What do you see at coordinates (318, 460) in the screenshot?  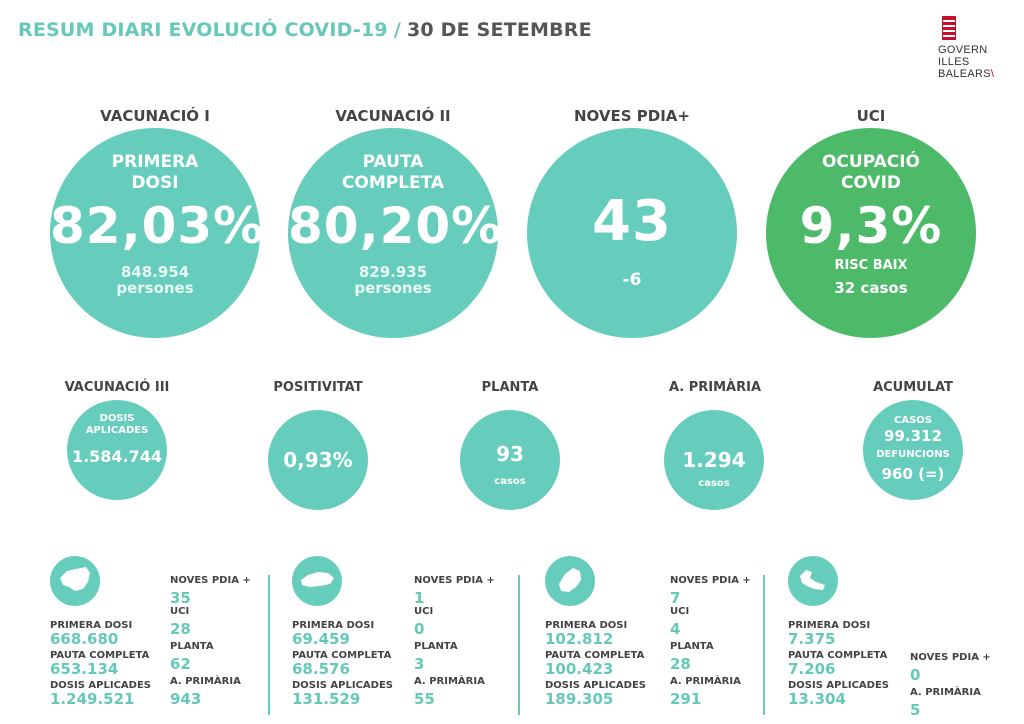 I see `positivitat-circle: 0,93%` at bounding box center [318, 460].